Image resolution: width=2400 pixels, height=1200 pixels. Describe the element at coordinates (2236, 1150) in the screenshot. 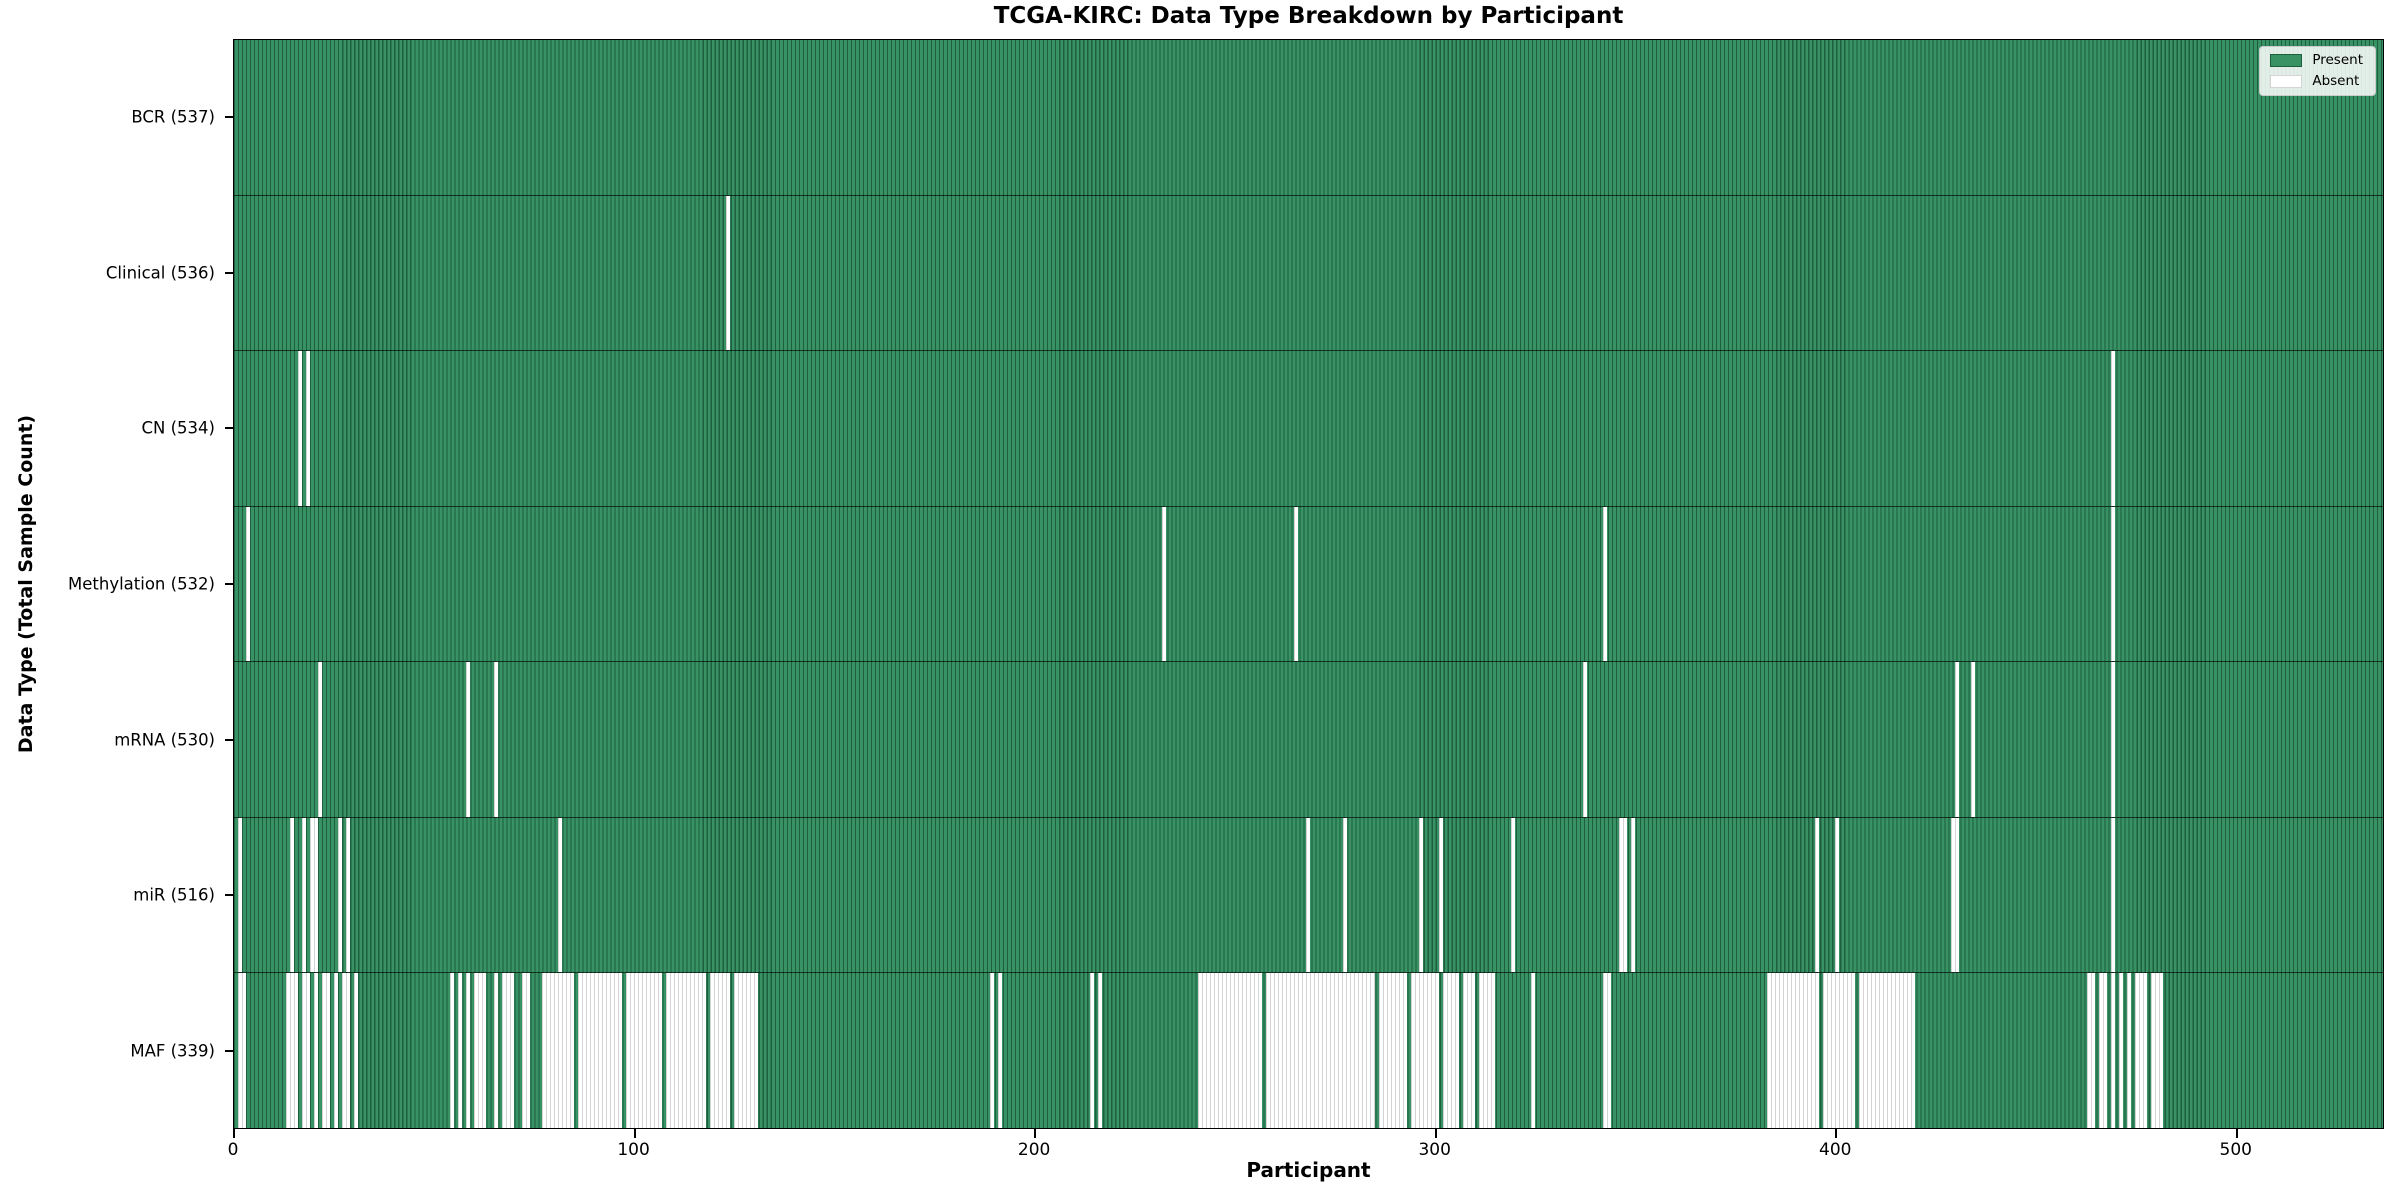

I see `x-tick-label-500: 500` at that location.